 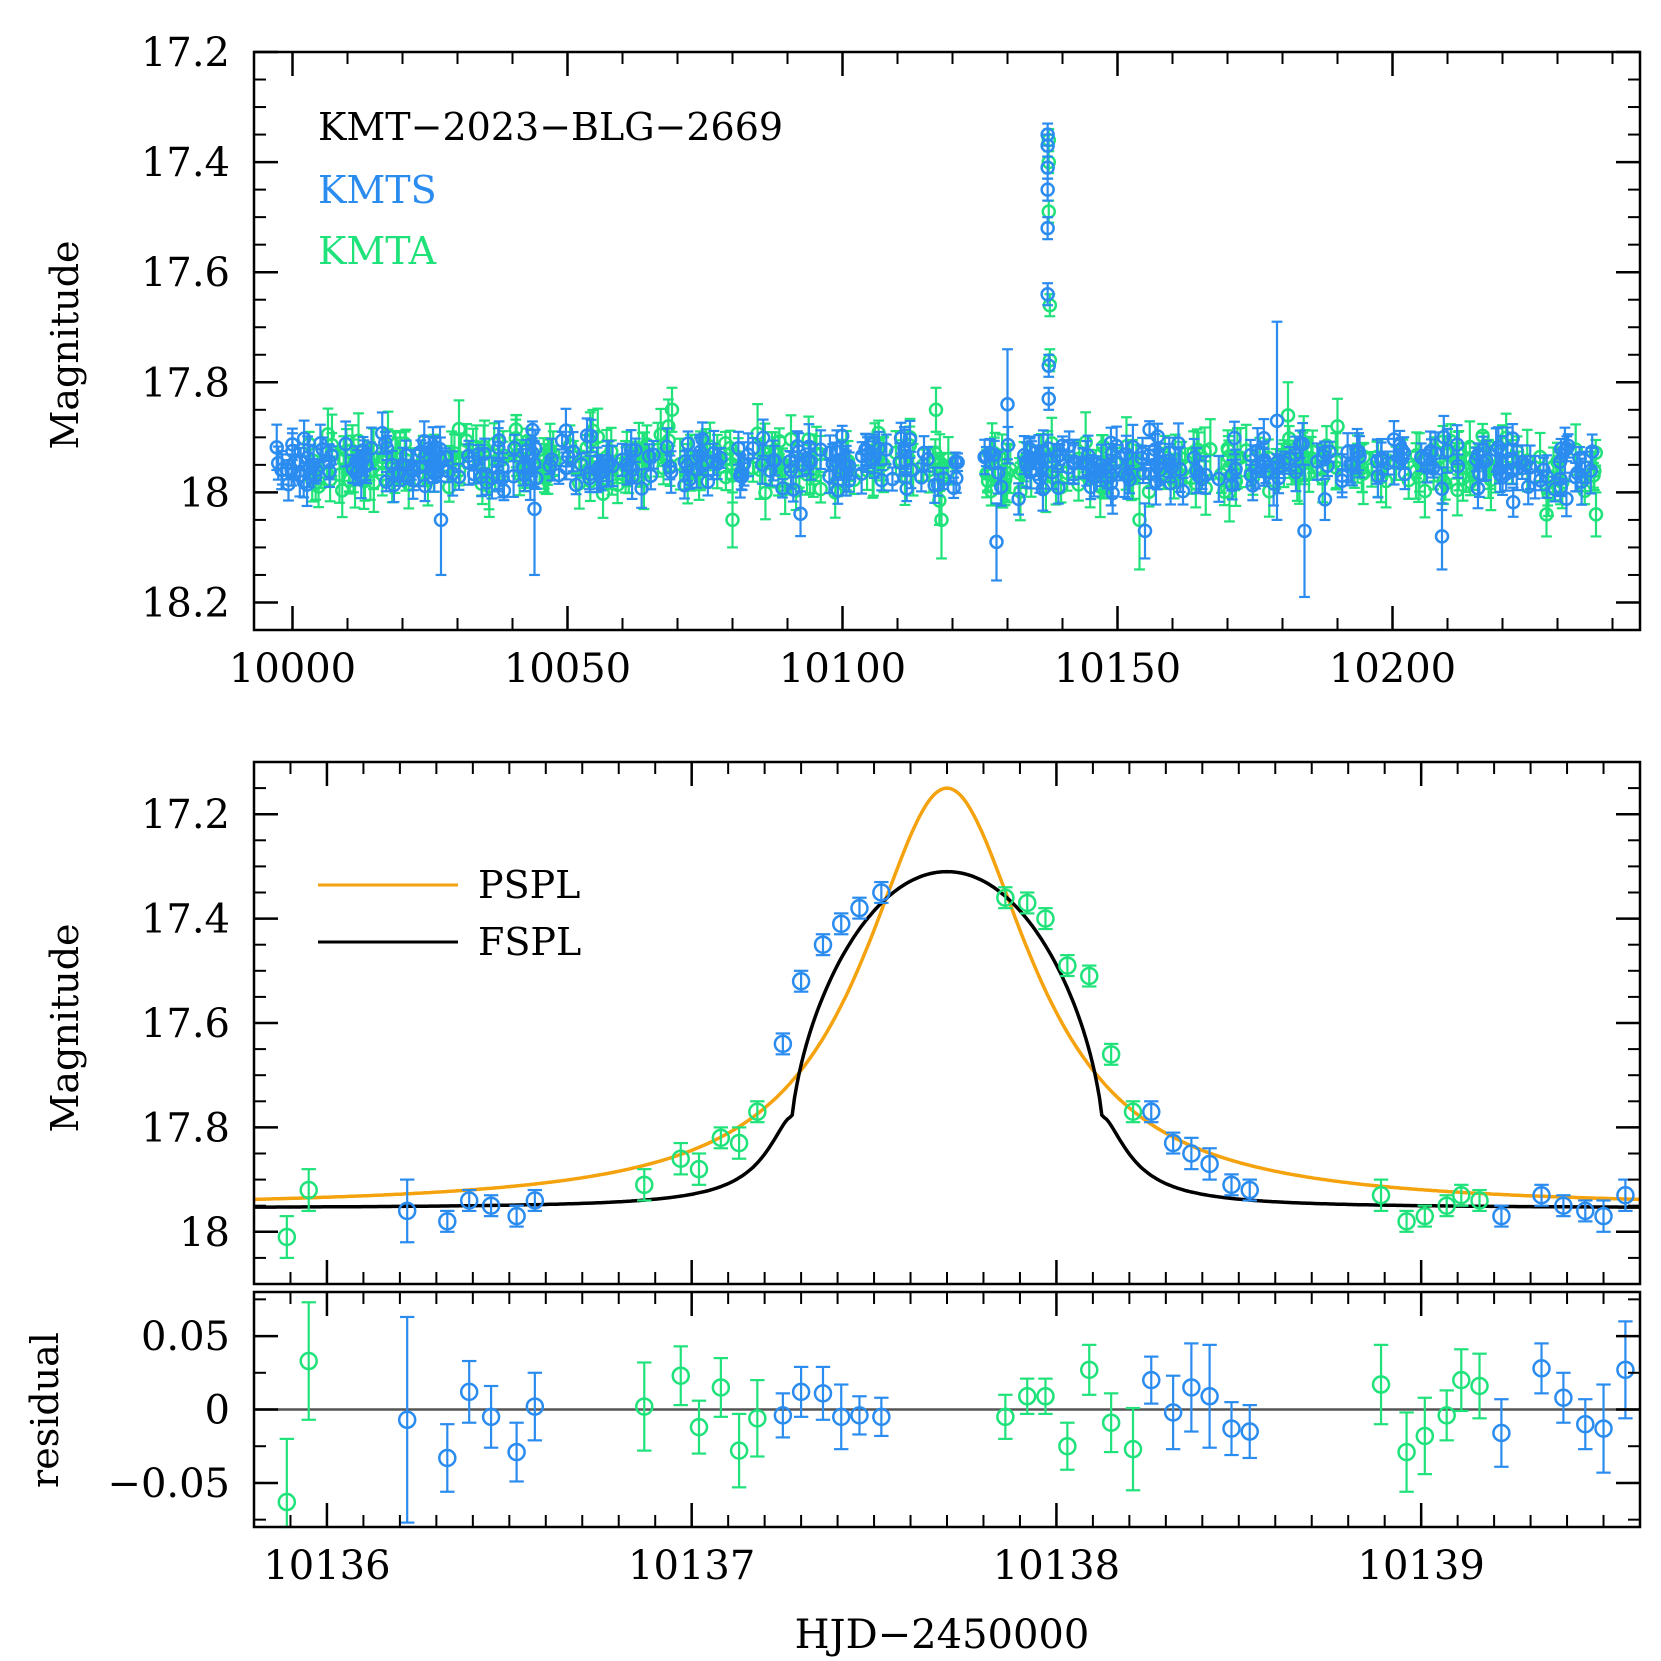 What do you see at coordinates (185, 1024) in the screenshot?
I see `zoom-y-tick-label: 17.6` at bounding box center [185, 1024].